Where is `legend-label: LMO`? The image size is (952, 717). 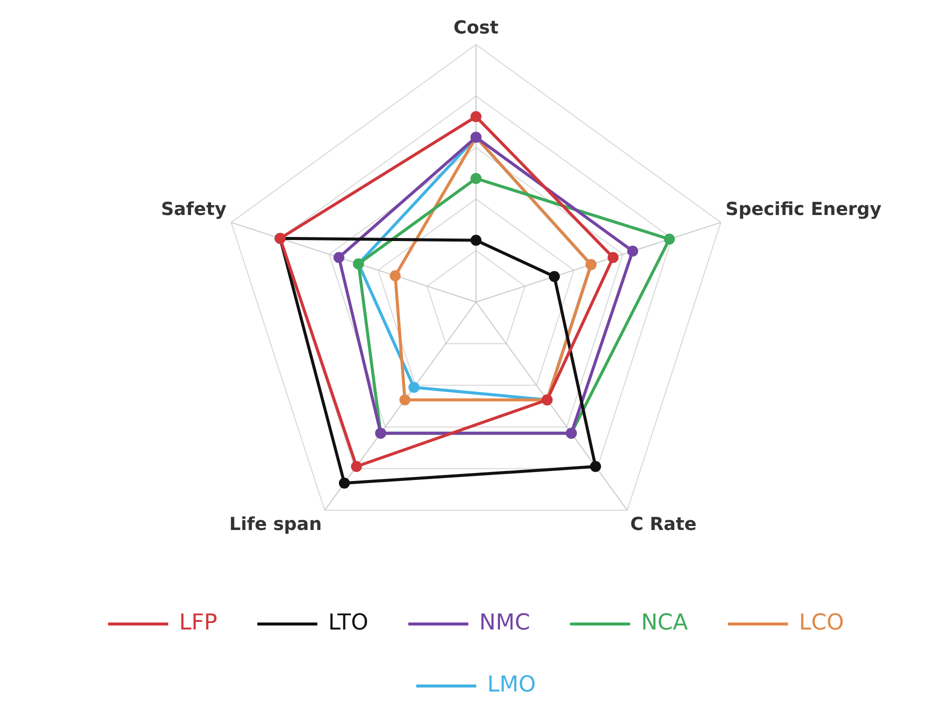
legend-label: LMO is located at coordinates (511, 685).